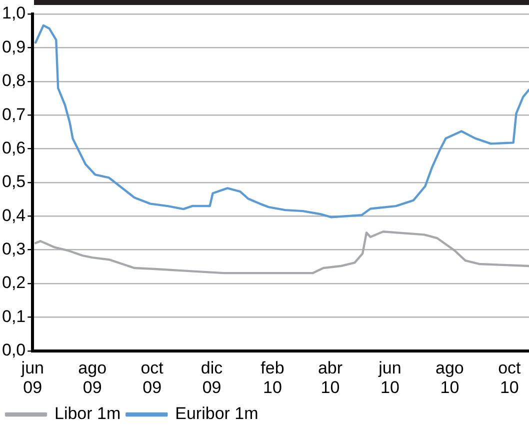 The width and height of the screenshot is (529, 433). I want to click on x-tick-label: feb 10, so click(272, 377).